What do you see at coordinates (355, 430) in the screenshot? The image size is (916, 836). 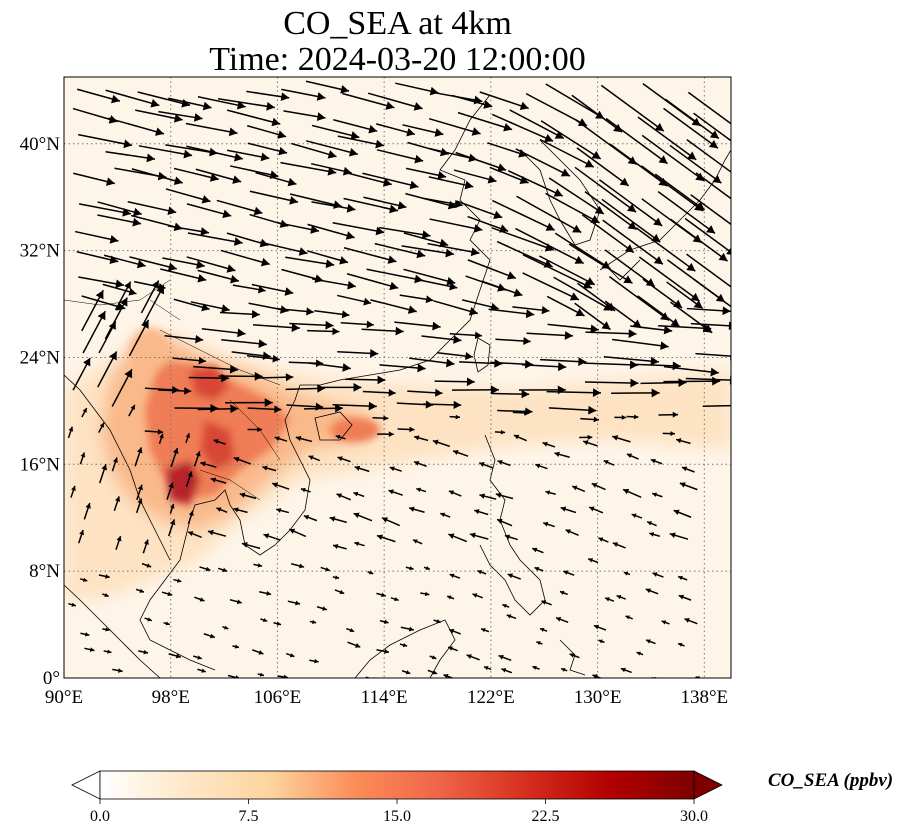 I see `co-plume-hainan` at bounding box center [355, 430].